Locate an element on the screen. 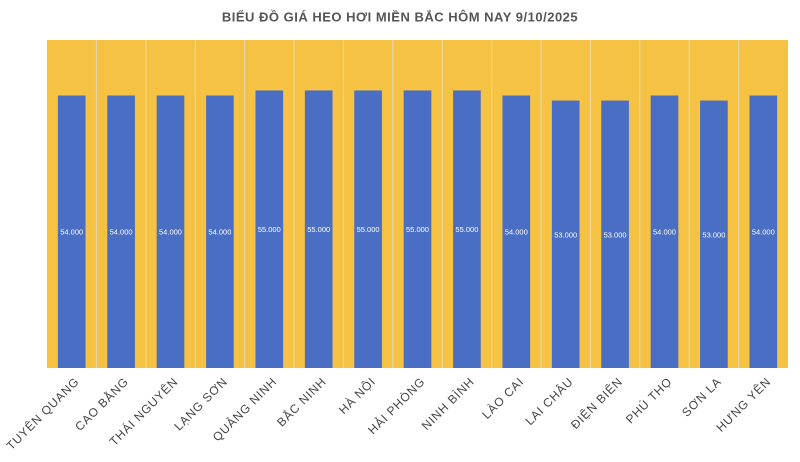 The width and height of the screenshot is (800, 462). x-tick-label: PHÚ THỌ is located at coordinates (648, 400).